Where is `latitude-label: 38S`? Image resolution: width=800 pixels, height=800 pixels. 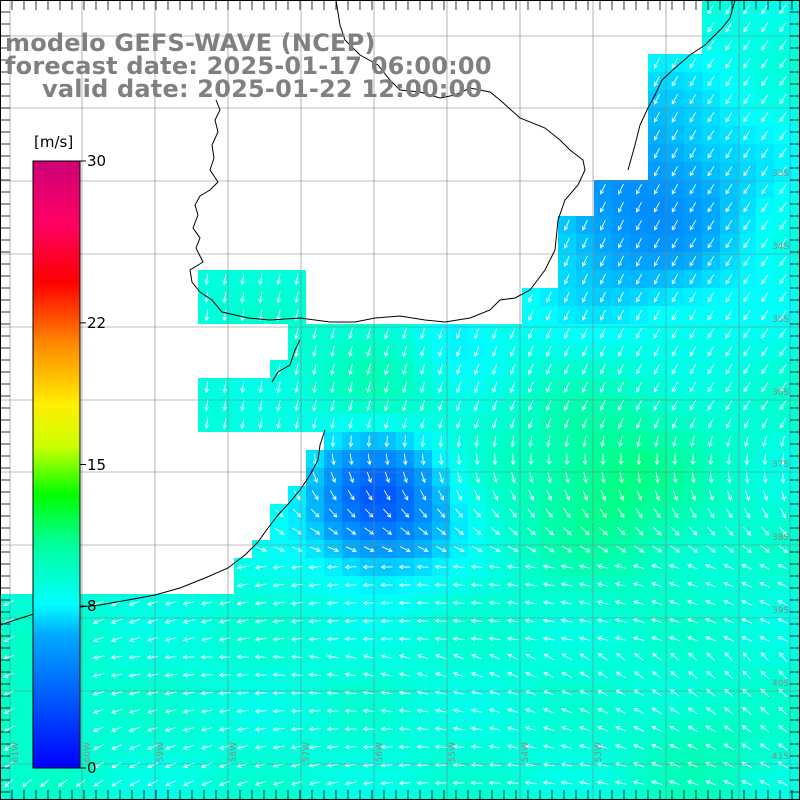
latitude-label: 38S is located at coordinates (781, 538).